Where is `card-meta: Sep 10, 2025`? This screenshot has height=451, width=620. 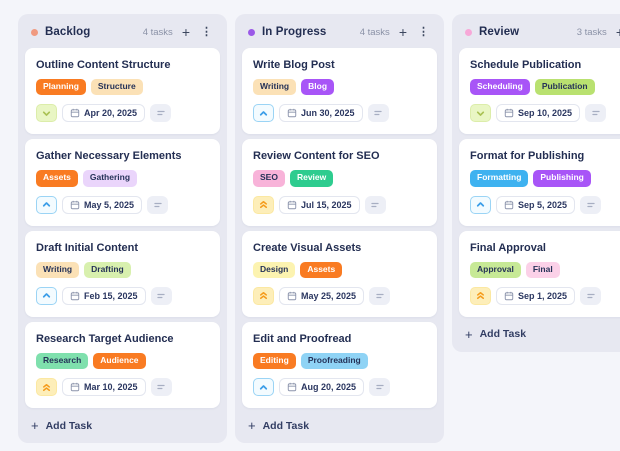 card-meta: Sep 10, 2025 is located at coordinates (545, 113).